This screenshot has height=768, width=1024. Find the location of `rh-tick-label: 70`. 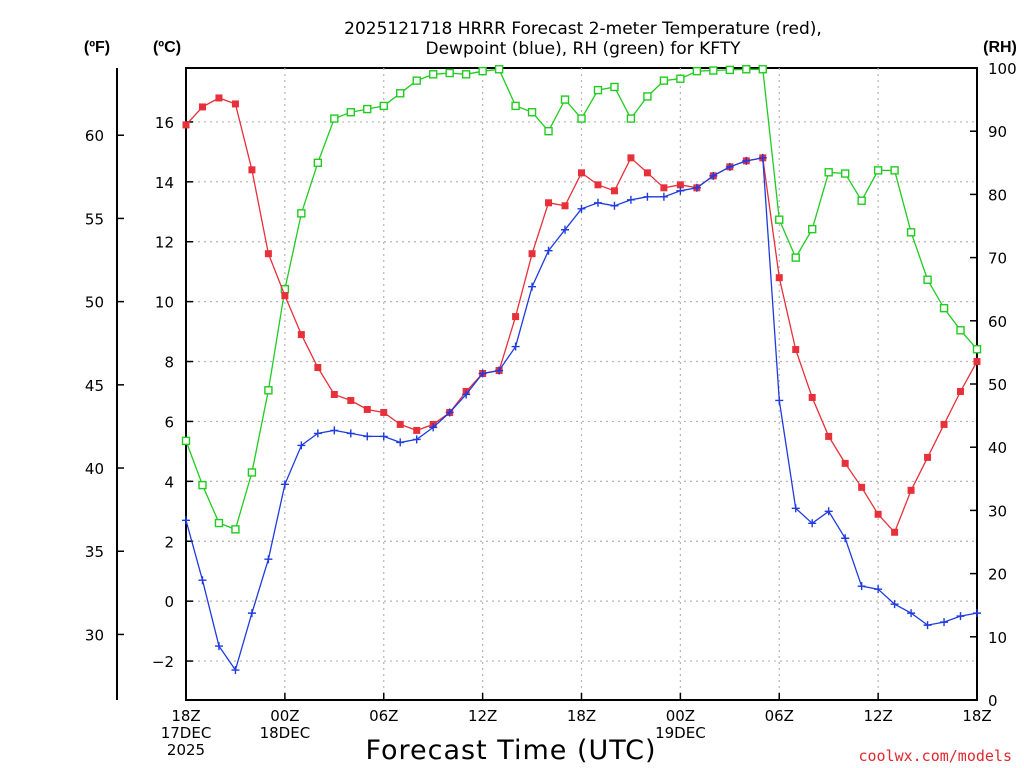

rh-tick-label: 70 is located at coordinates (997, 259).